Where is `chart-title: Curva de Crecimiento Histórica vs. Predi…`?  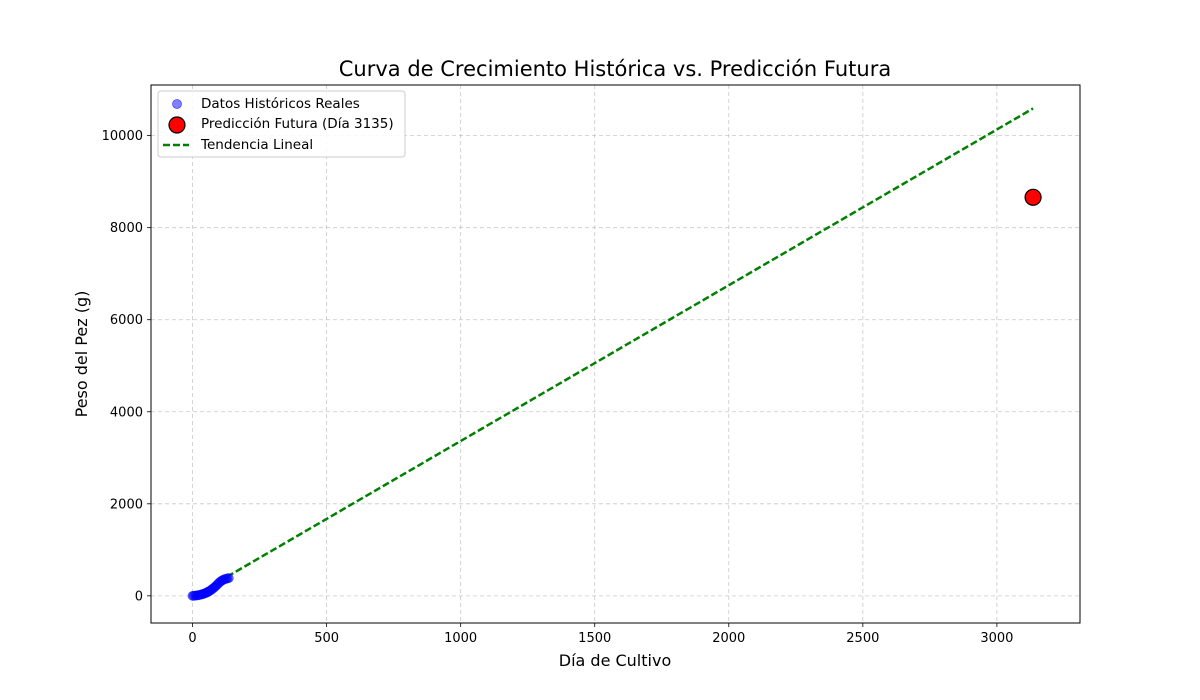
chart-title: Curva de Crecimiento Histórica vs. Predi… is located at coordinates (615, 69).